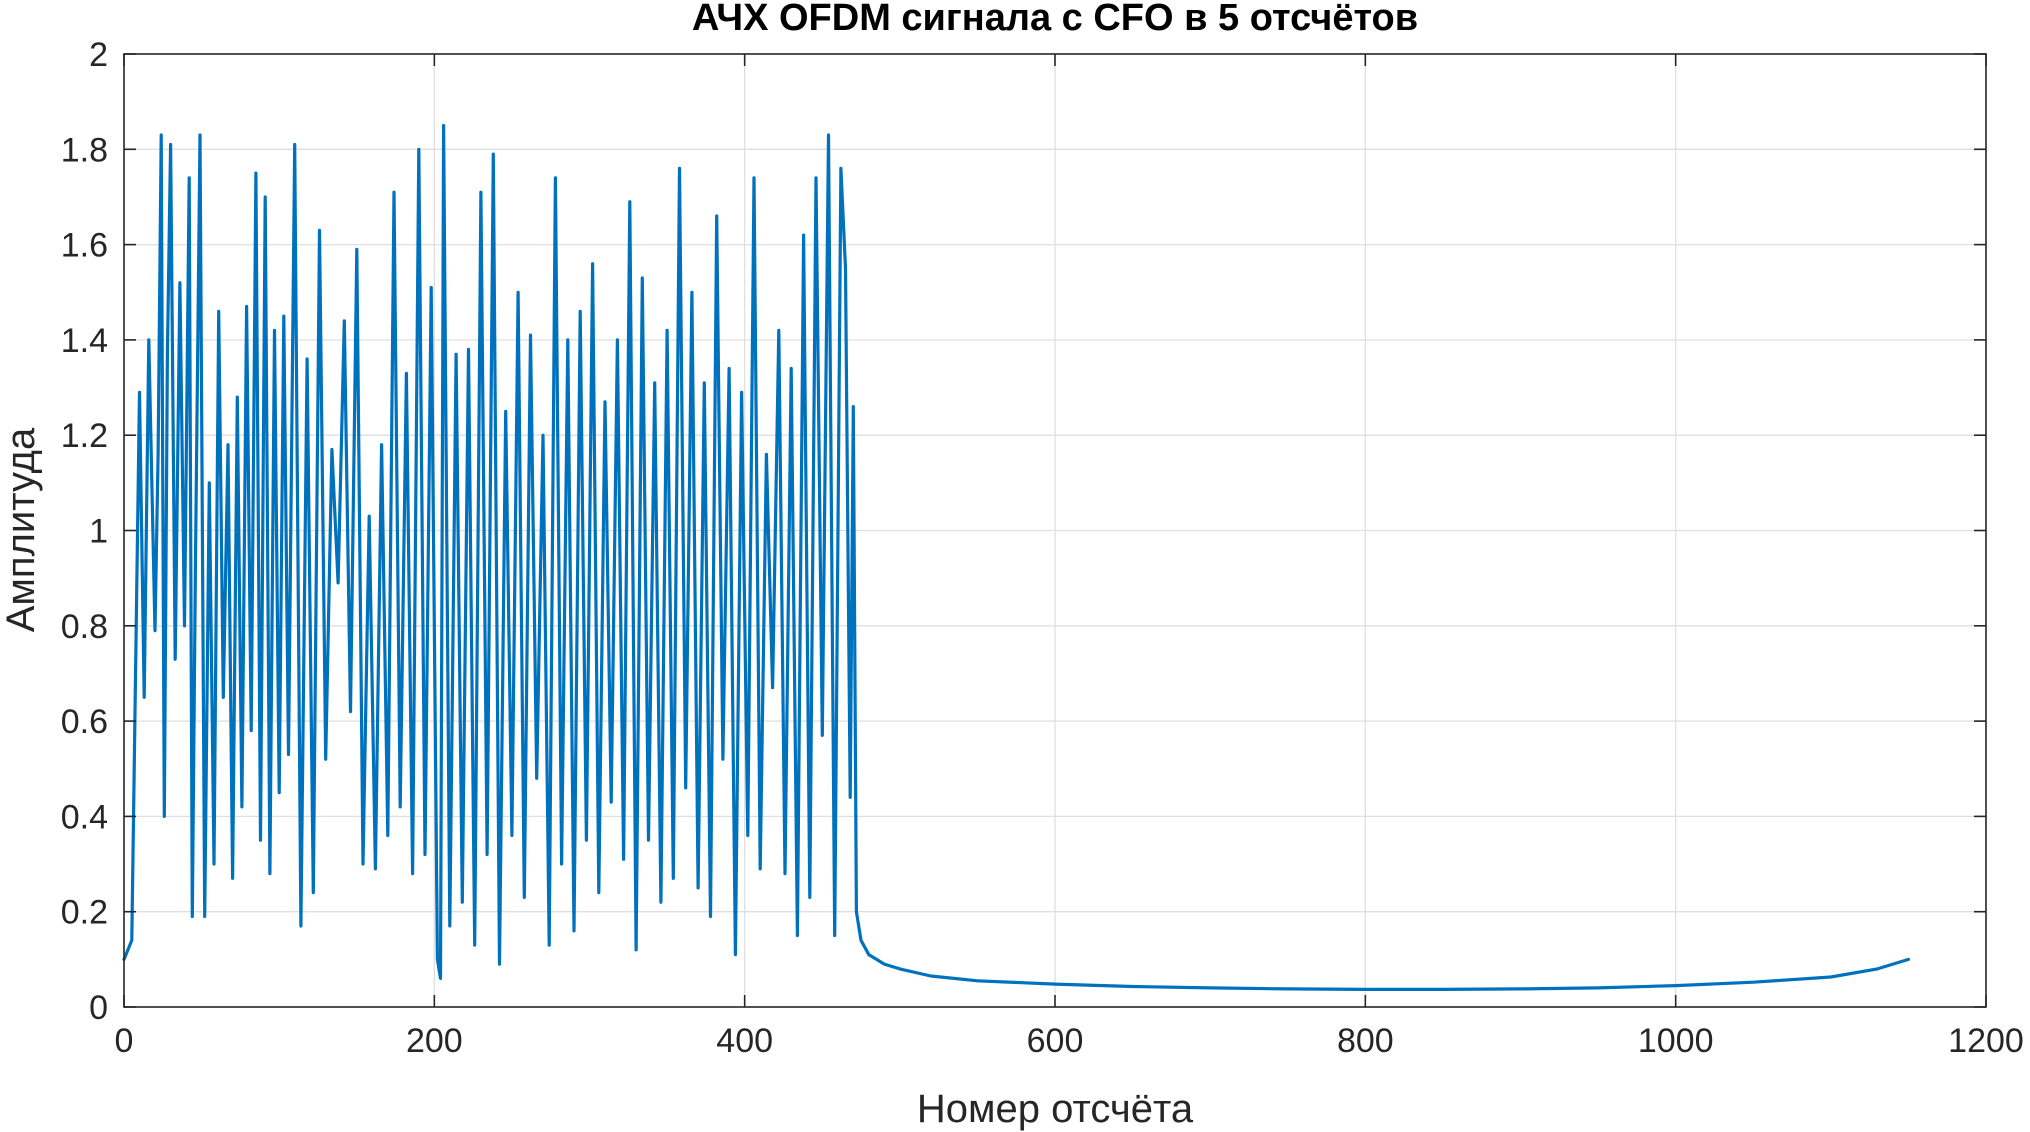  I want to click on y-tick-label: 0.6, so click(84, 722).